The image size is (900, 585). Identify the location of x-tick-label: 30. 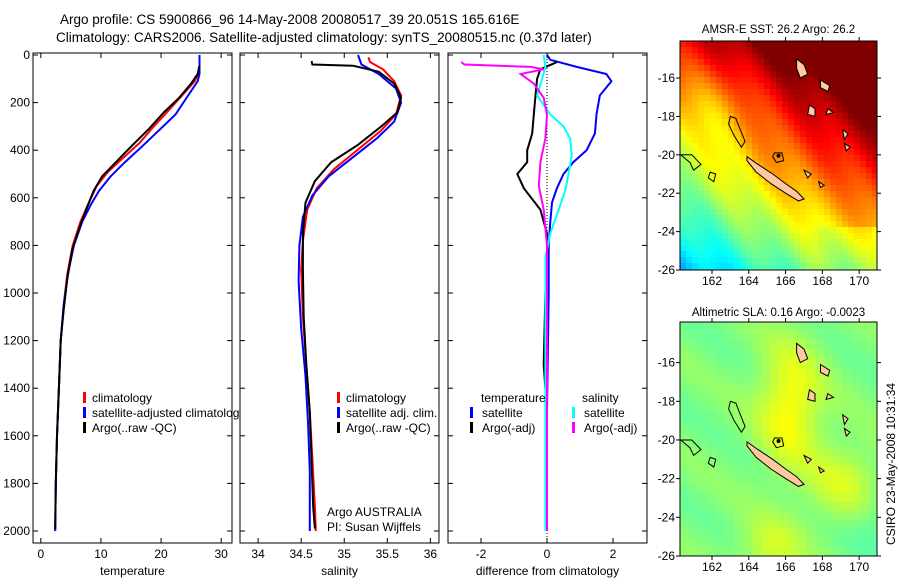
(221, 554).